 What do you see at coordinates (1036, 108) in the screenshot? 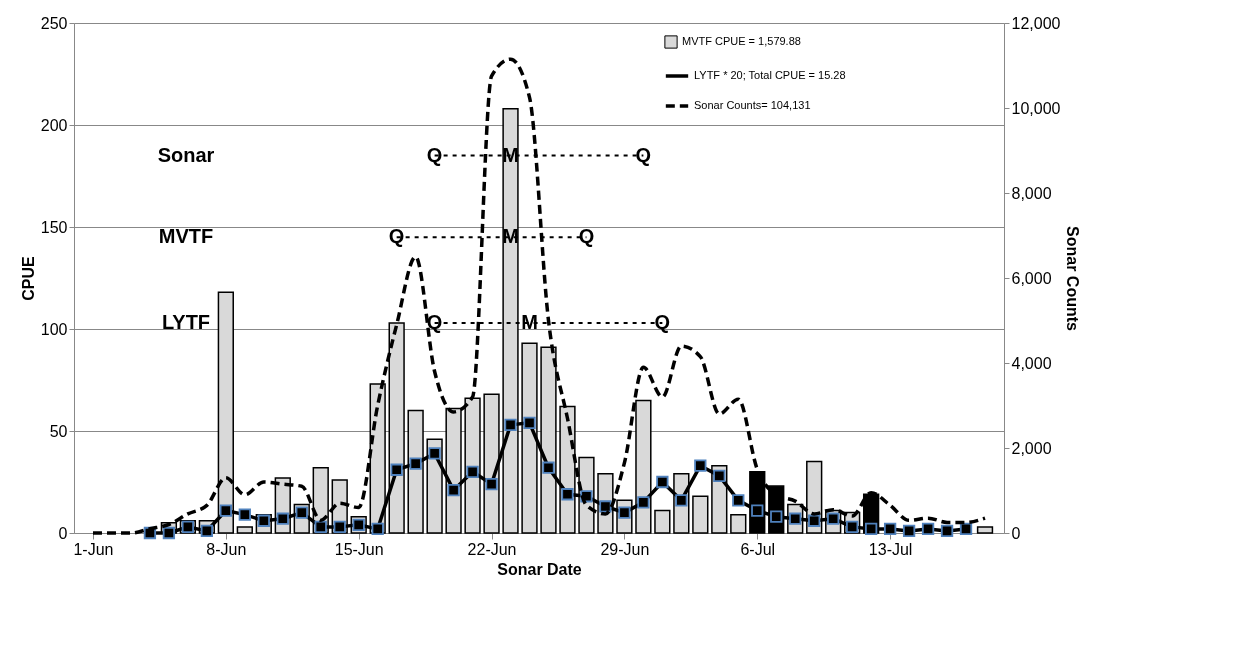
I see `y2-tick-label: 10,000` at bounding box center [1036, 108].